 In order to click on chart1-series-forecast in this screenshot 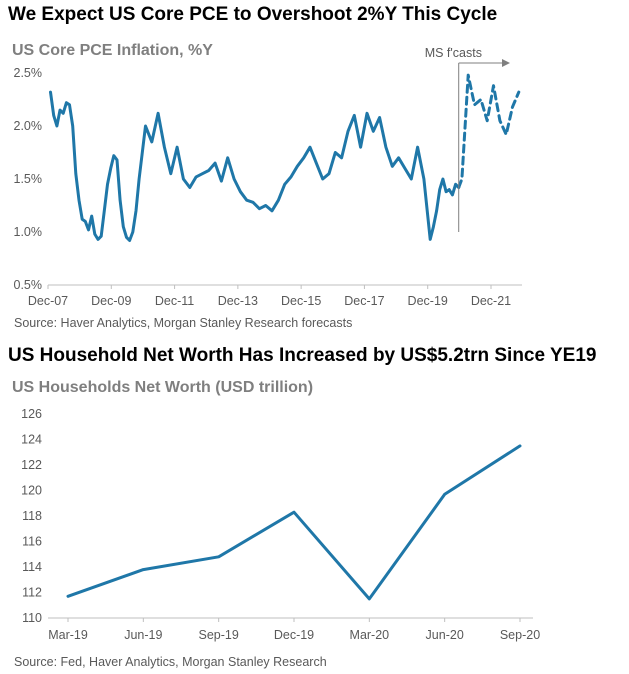, I will do `click(489, 131)`.